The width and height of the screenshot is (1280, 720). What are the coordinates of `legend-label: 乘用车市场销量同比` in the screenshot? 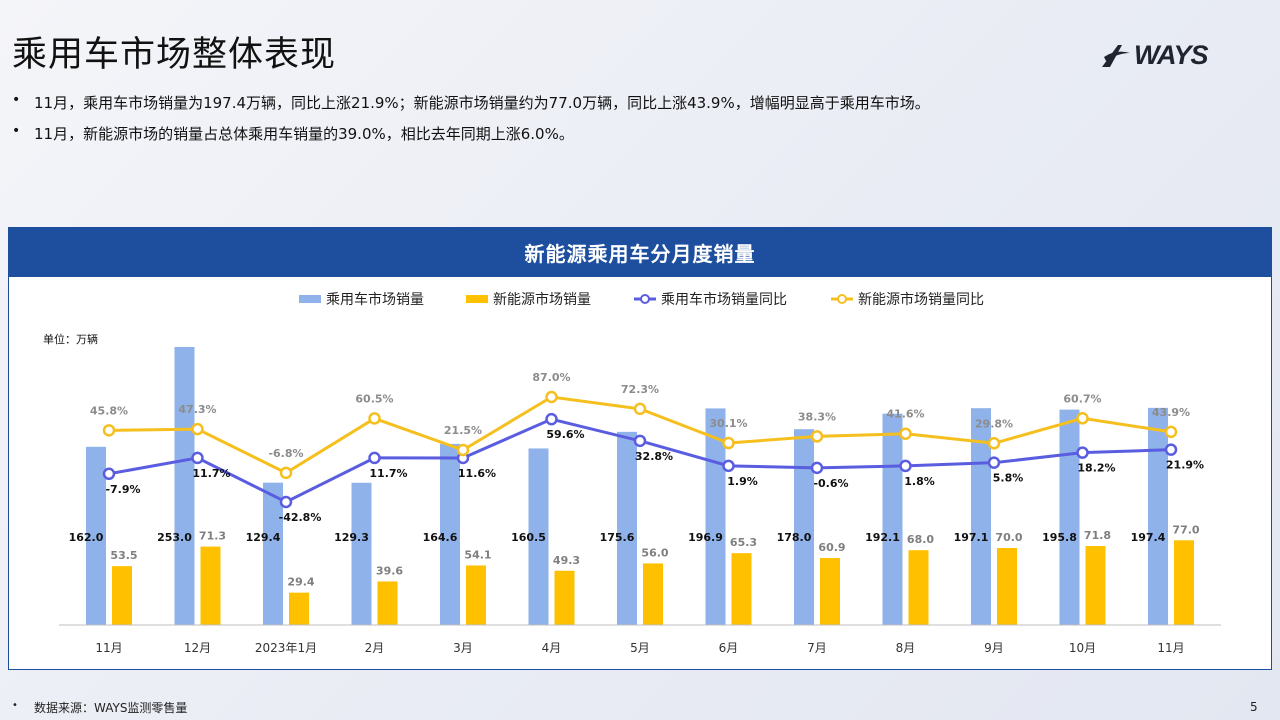 It's located at (724, 299).